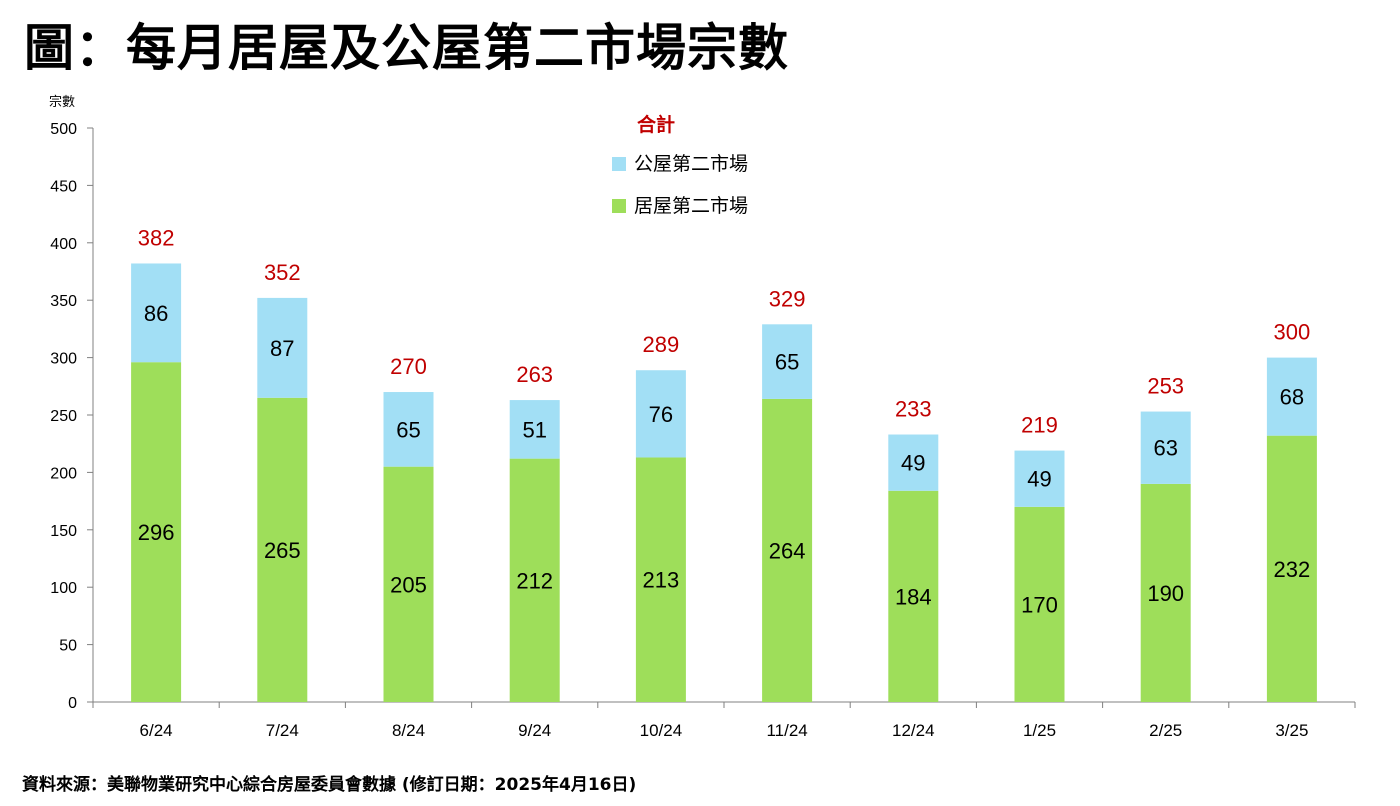 The height and width of the screenshot is (806, 1400). I want to click on y-tick-label: 150, so click(63, 531).